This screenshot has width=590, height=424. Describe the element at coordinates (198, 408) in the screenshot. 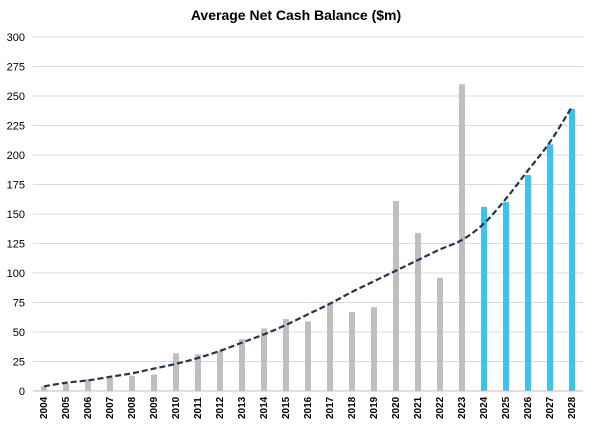

I see `x-tick-label: 2011` at that location.